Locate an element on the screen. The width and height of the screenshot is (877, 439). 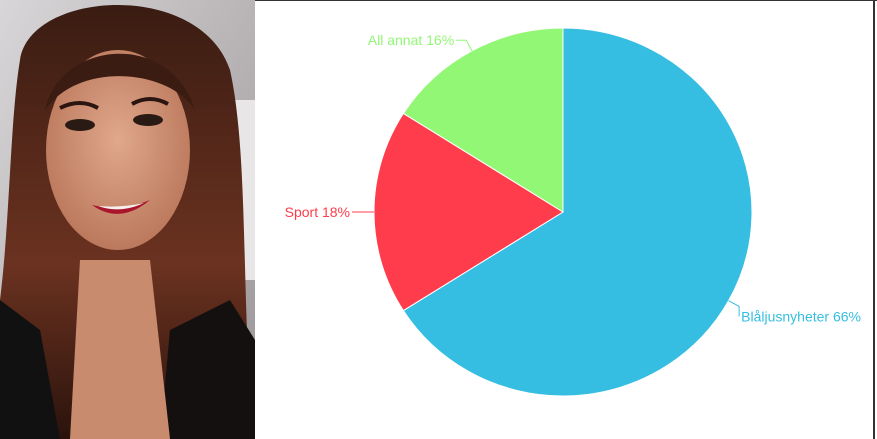
slice-label: Sport 18% is located at coordinates (317, 212).